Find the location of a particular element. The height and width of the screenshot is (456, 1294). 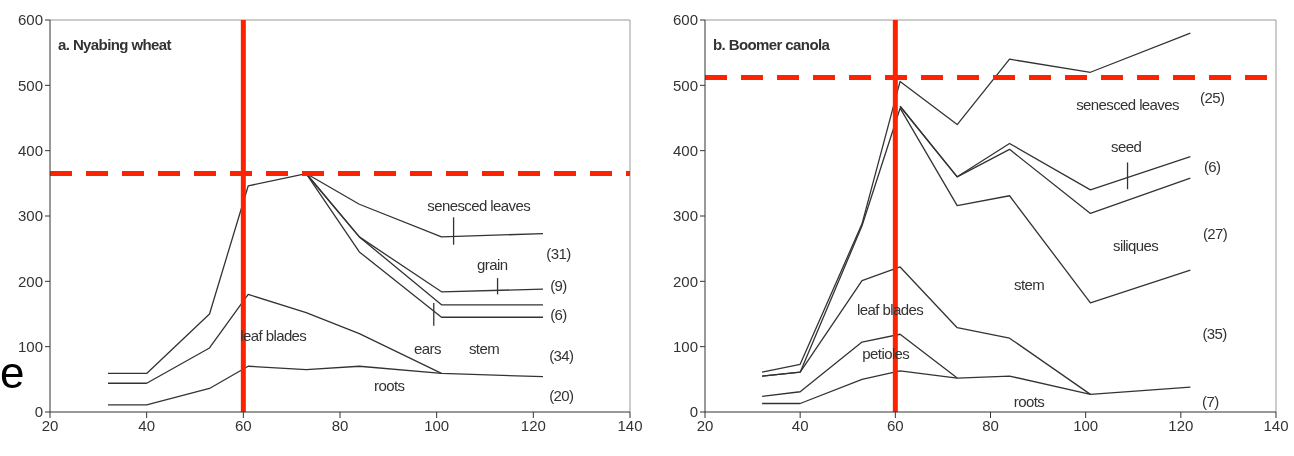

y-tick-label: 100 is located at coordinates (685, 346).